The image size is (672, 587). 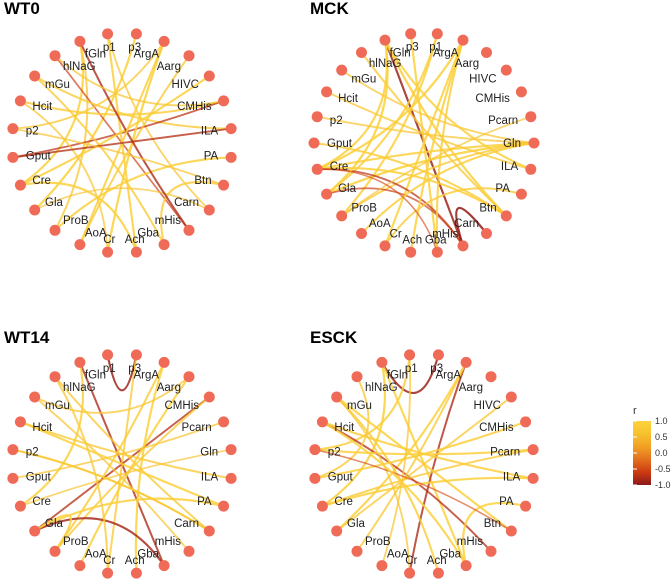 I want to click on node-label-wt0-13: Gba, so click(x=148, y=234).